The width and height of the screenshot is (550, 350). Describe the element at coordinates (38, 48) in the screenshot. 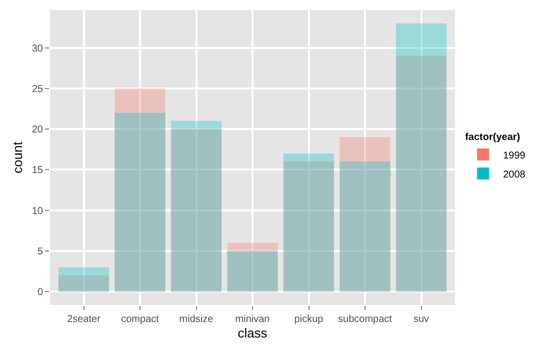

I see `y-tick-label: 30` at that location.